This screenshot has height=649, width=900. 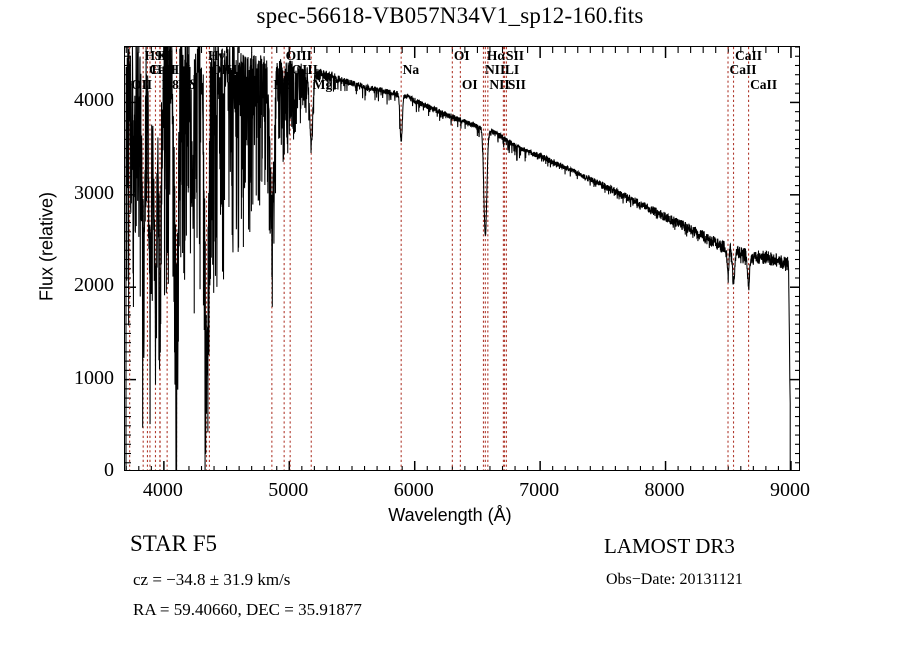 I want to click on object-class-text: STAR F5, so click(x=173, y=543).